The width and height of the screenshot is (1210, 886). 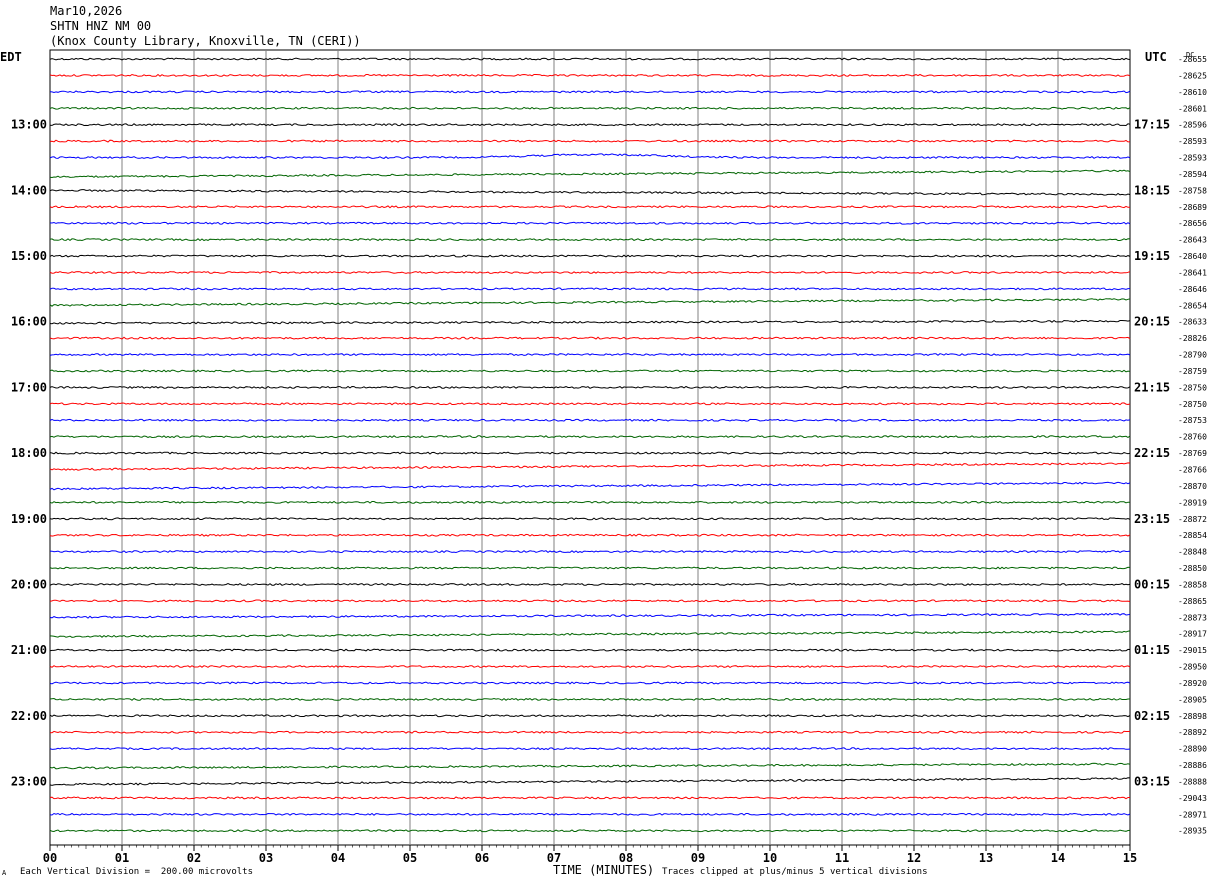 I want to click on dc-offset-label: -28873, so click(x=1192, y=617).